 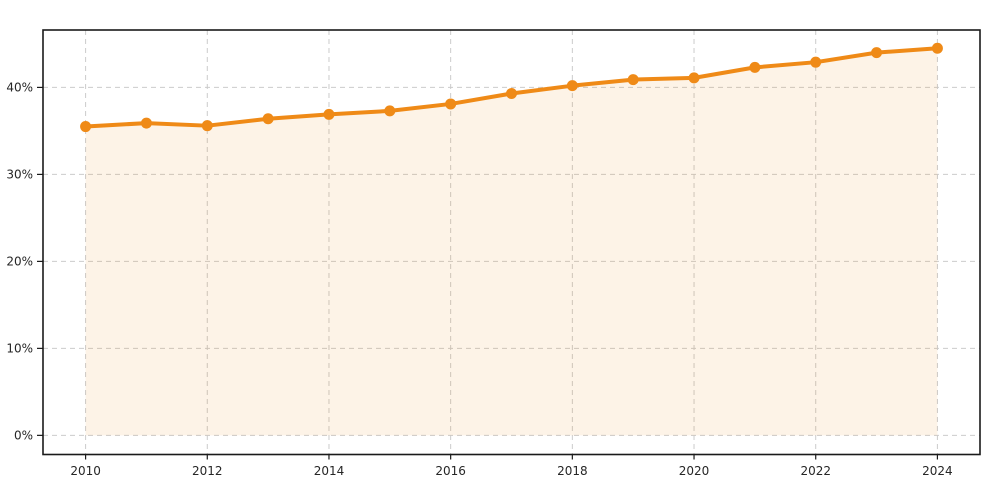 I want to click on data-point-2020, so click(x=694, y=78).